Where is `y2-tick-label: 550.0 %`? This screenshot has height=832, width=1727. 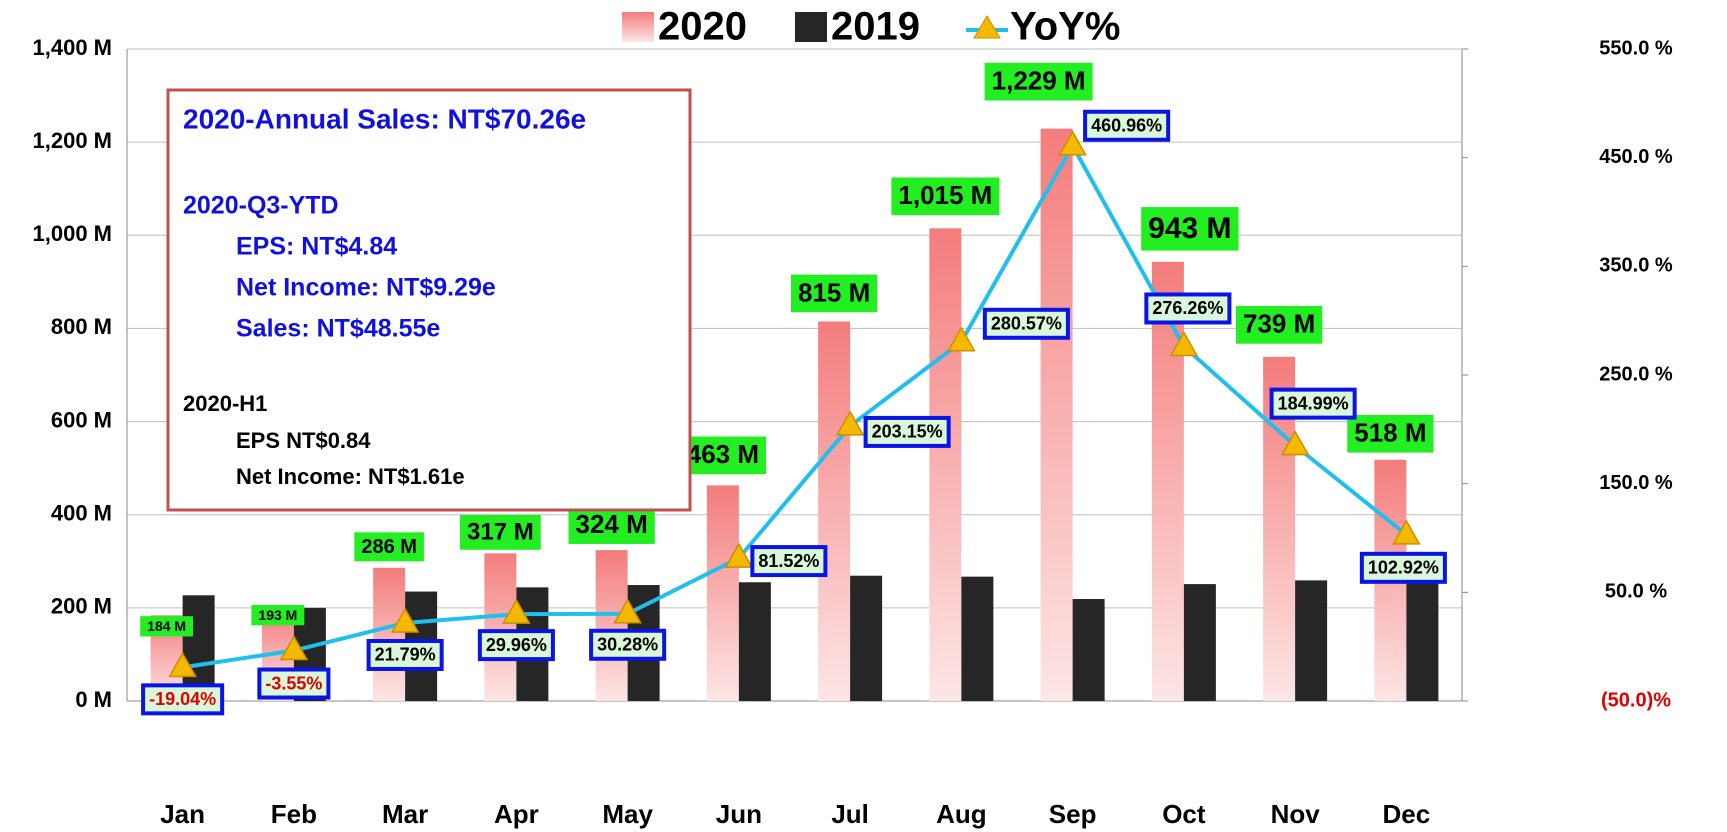 y2-tick-label: 550.0 % is located at coordinates (1636, 48).